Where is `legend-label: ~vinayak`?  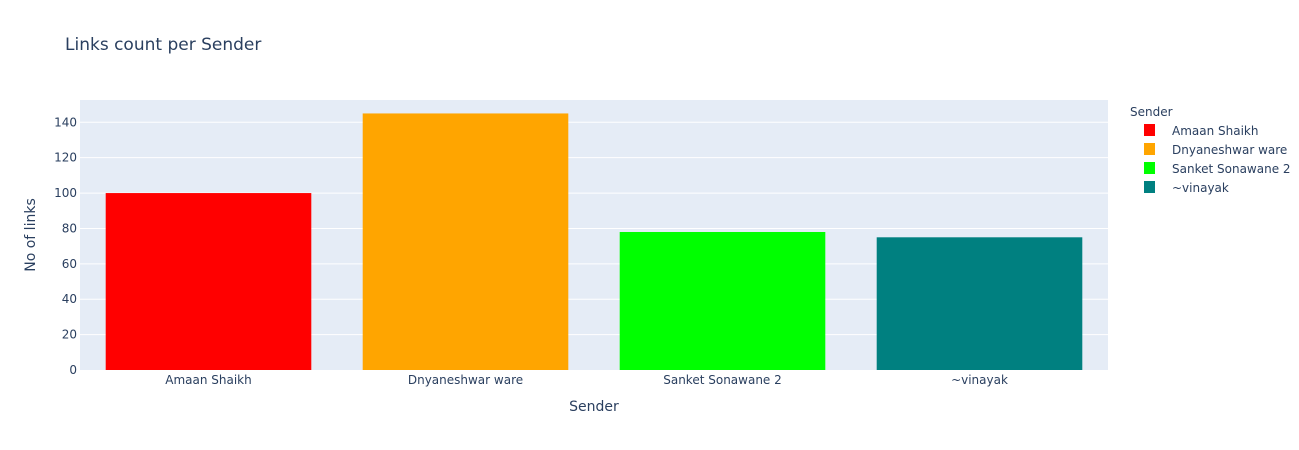 legend-label: ~vinayak is located at coordinates (1200, 188).